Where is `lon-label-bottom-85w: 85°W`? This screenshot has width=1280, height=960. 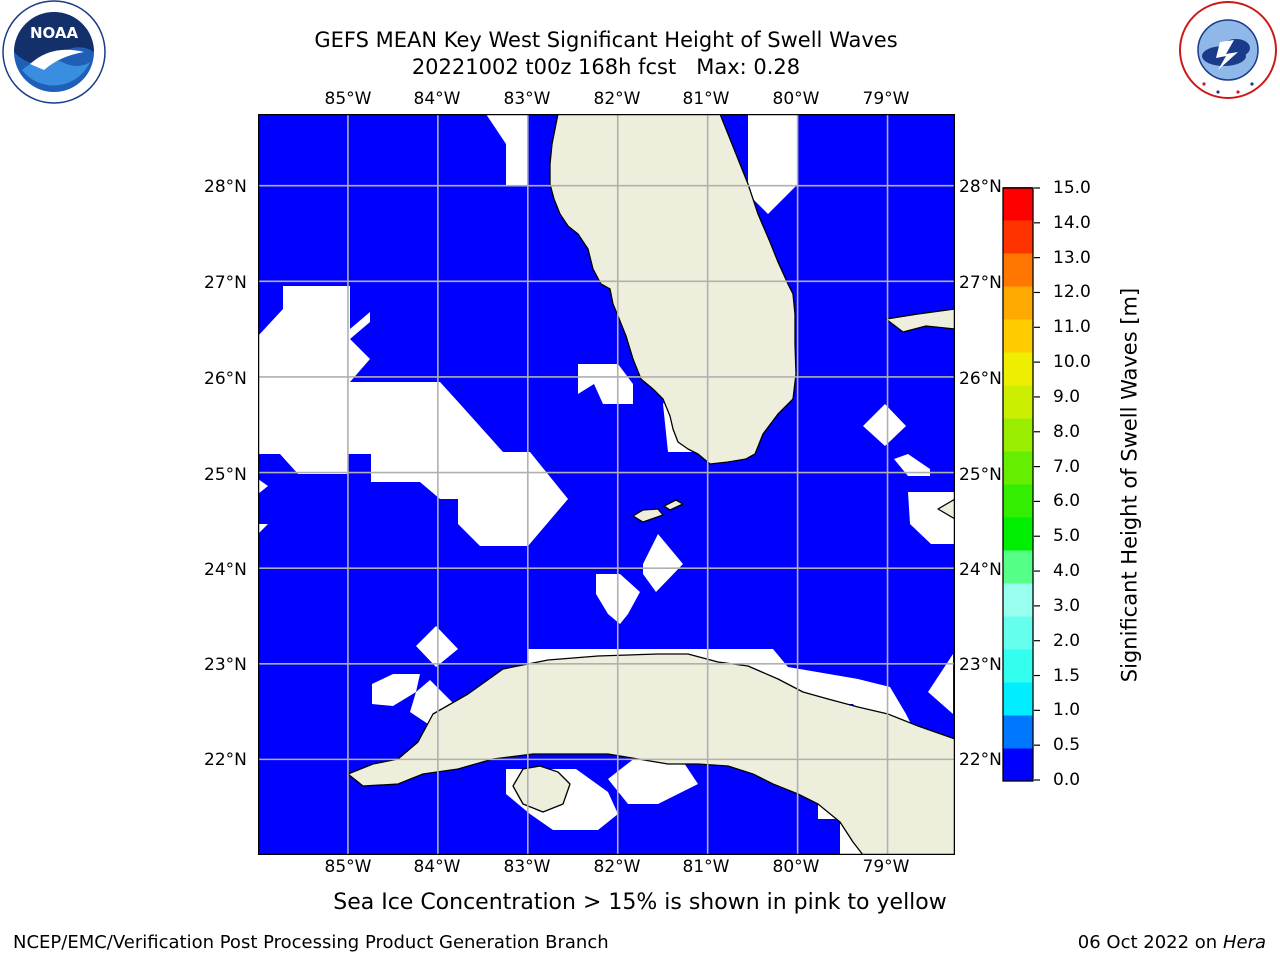 lon-label-bottom-85w: 85°W is located at coordinates (348, 867).